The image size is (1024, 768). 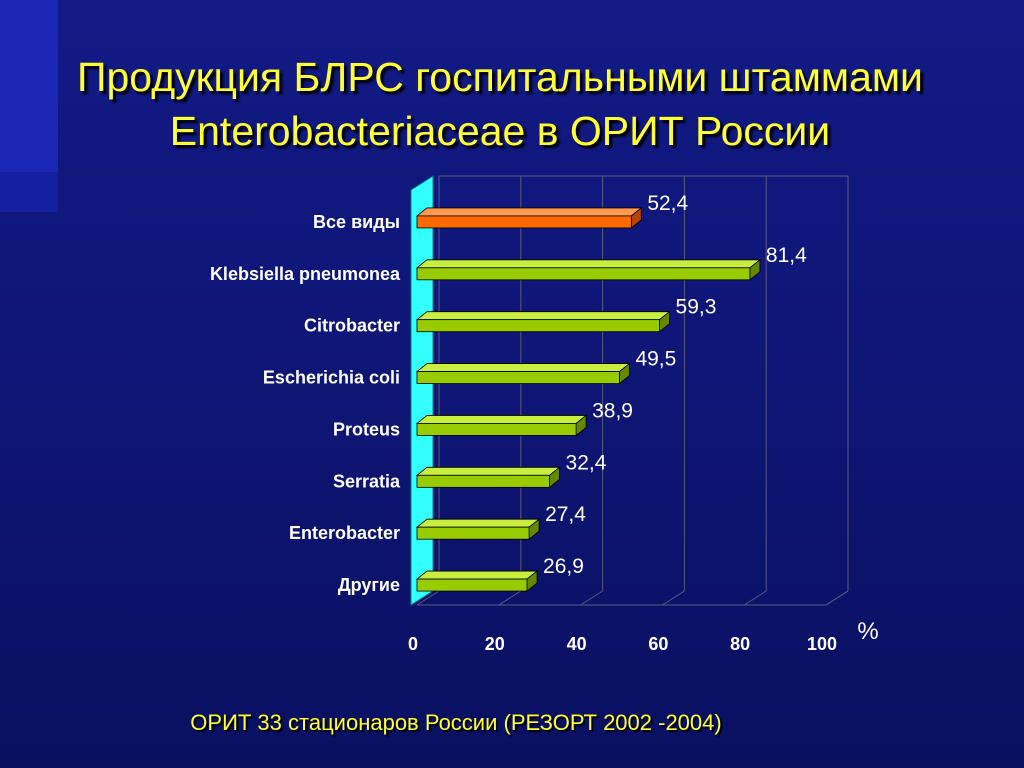 I want to click on title-line-1: Продукция БЛРС госпитальными штаммами, so click(x=500, y=77).